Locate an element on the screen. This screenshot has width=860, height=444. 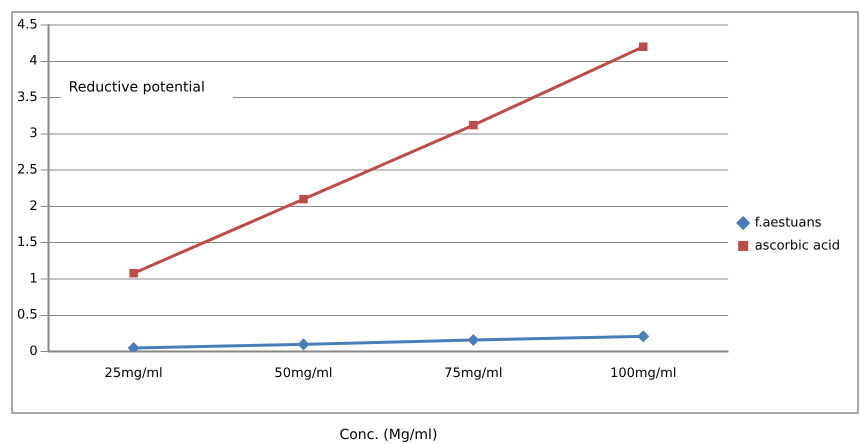
x-tick-label: 75mg/ml is located at coordinates (473, 373).